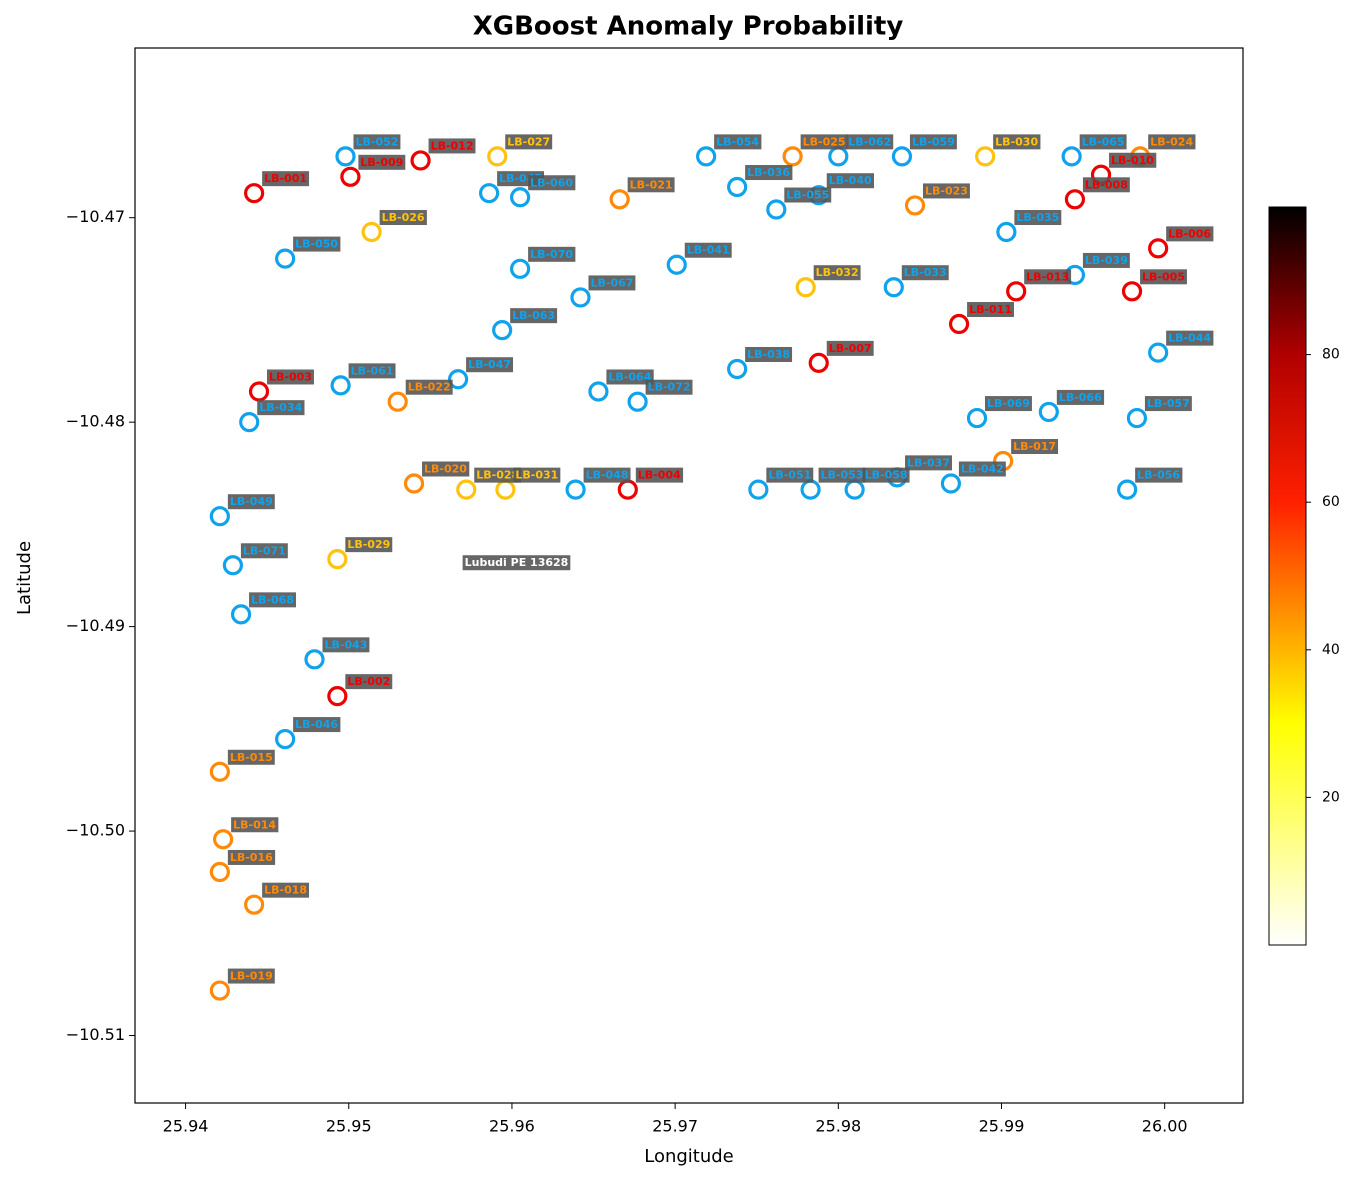 The image size is (1356, 1186). I want to click on point-label: LB-068, so click(272, 599).